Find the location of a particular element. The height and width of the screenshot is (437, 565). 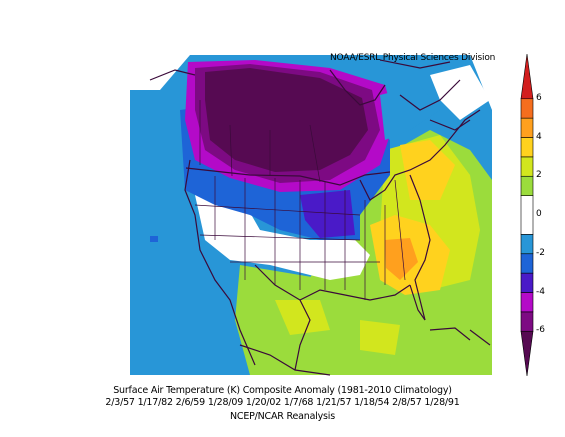

colorbar-tick-label: 4 is located at coordinates (539, 136).